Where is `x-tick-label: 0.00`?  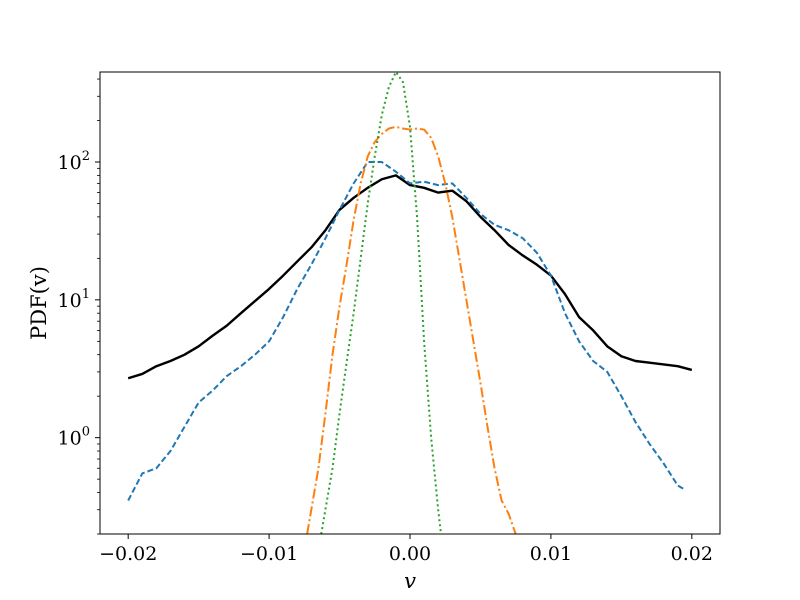
x-tick-label: 0.00 is located at coordinates (410, 554).